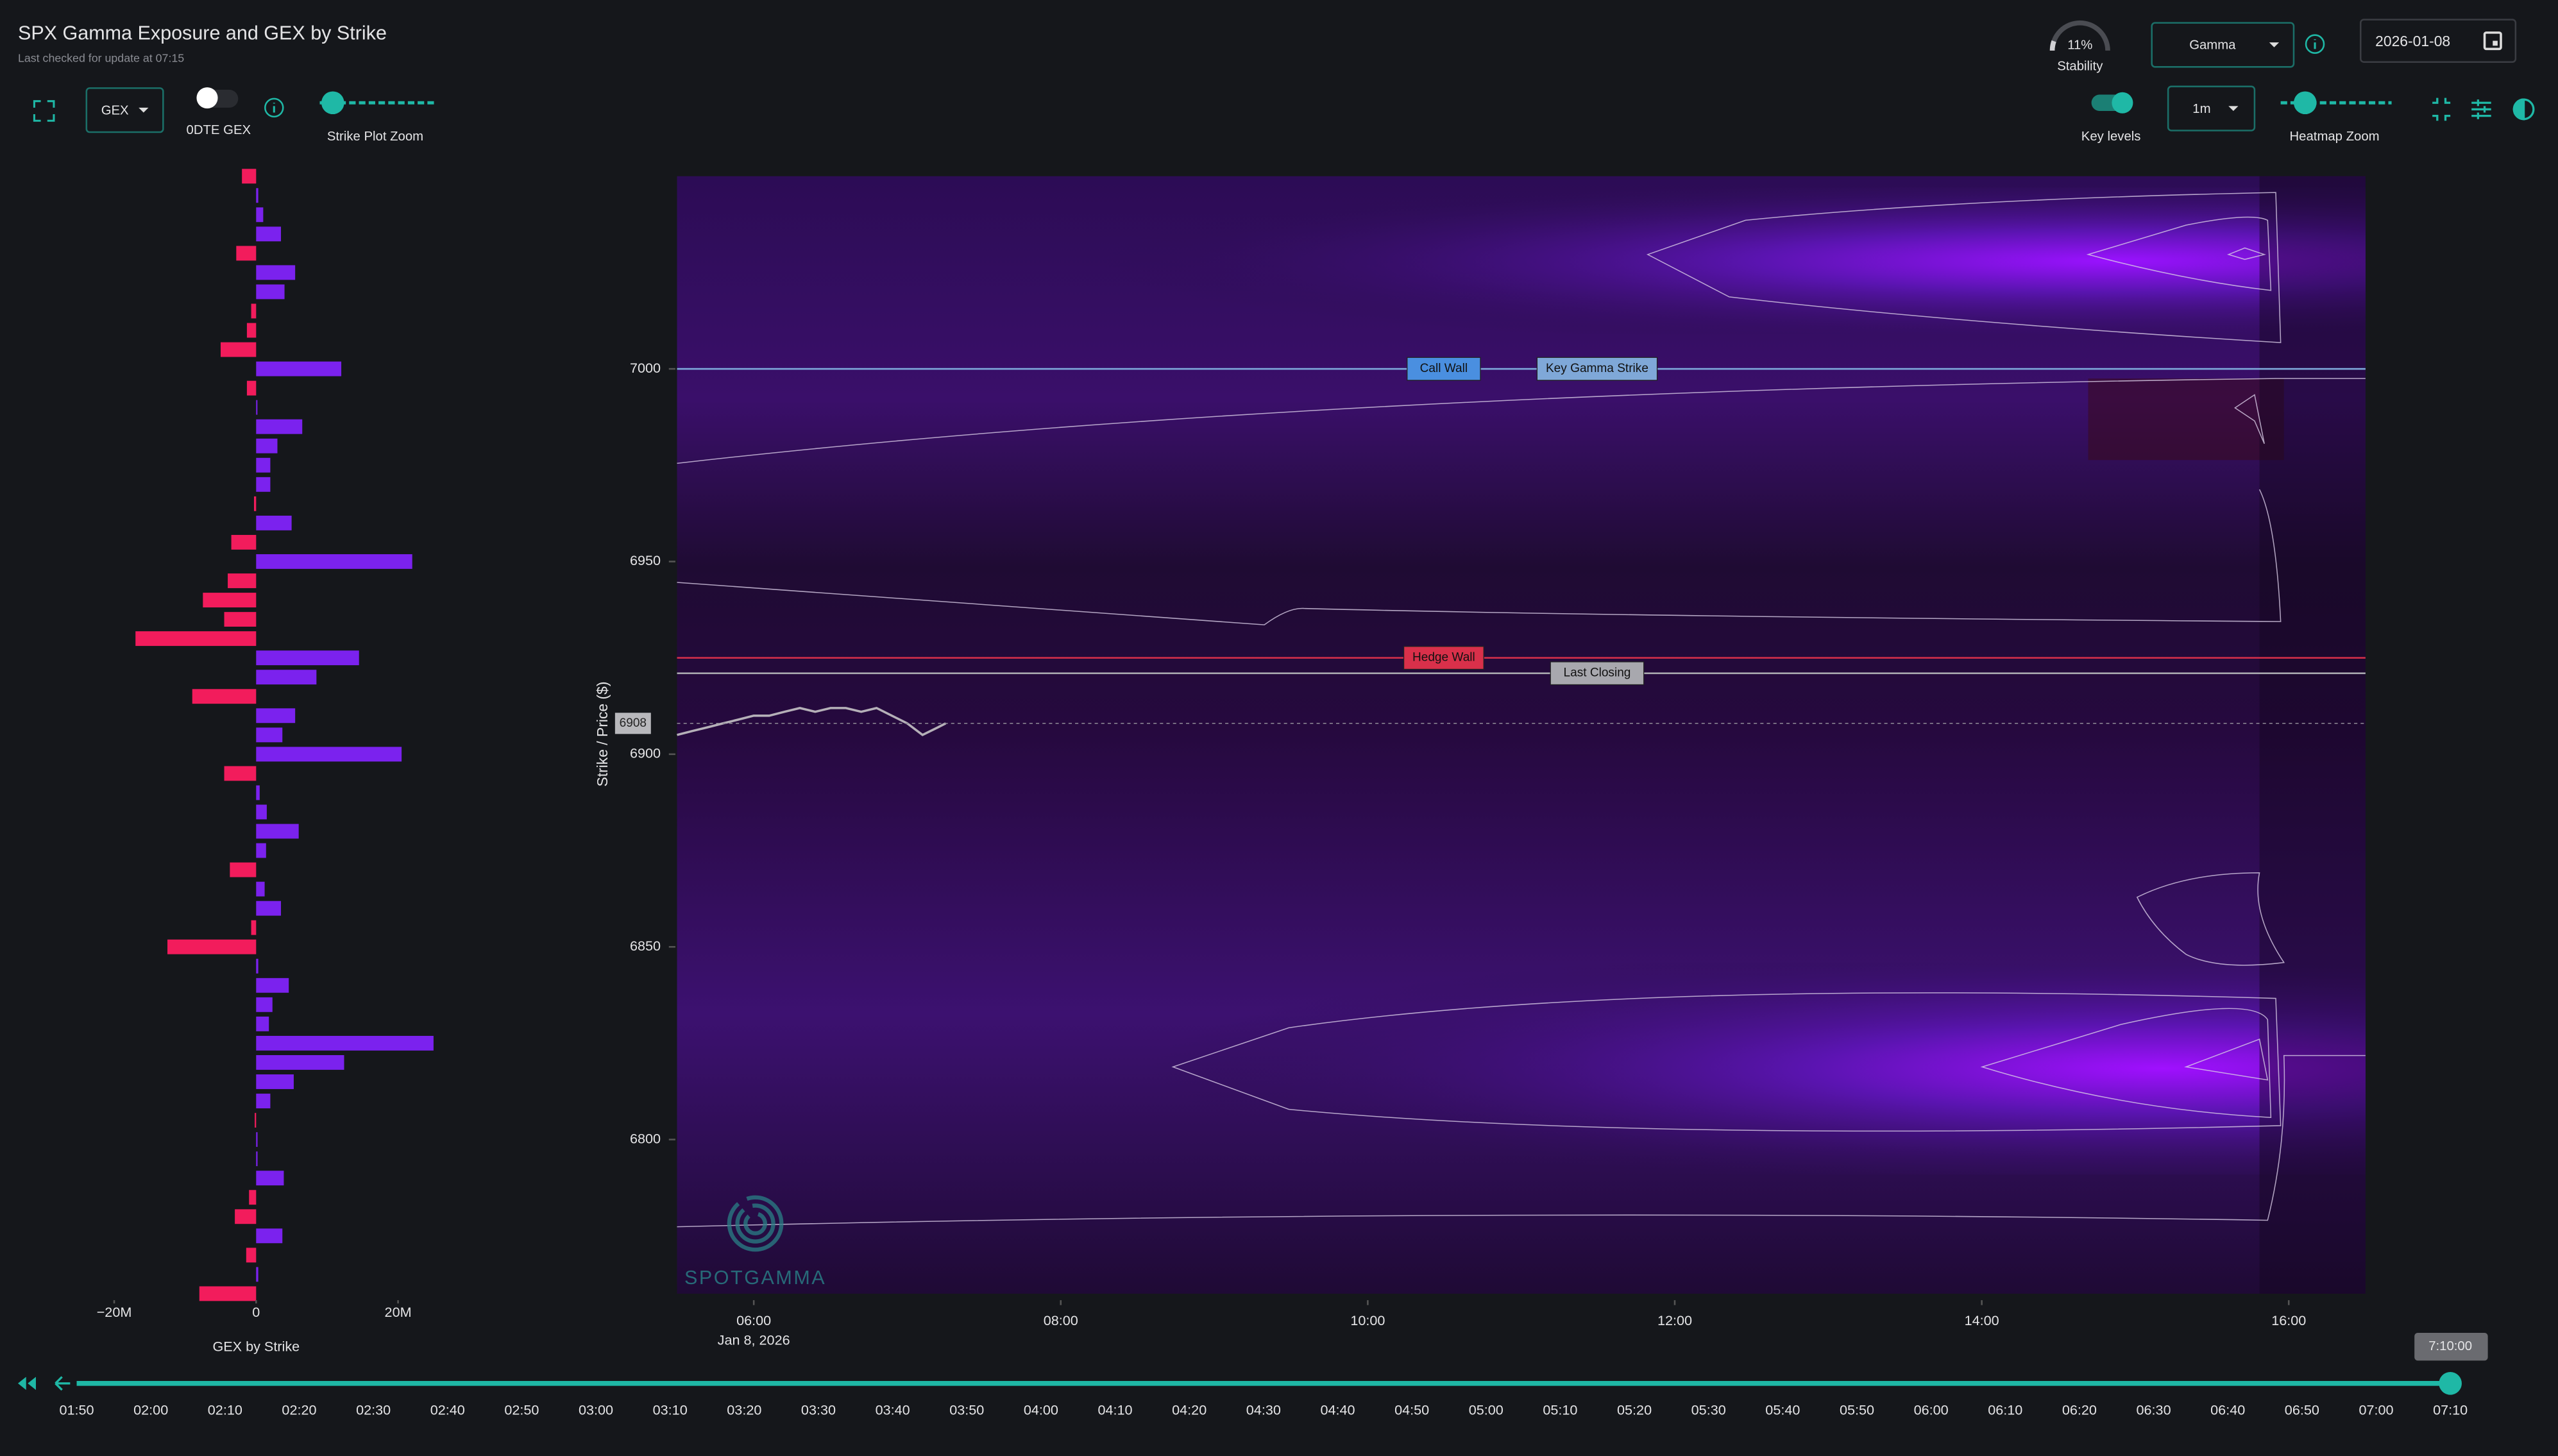 The height and width of the screenshot is (1456, 2558). Describe the element at coordinates (207, 98) in the screenshot. I see `toggle-knob` at that location.